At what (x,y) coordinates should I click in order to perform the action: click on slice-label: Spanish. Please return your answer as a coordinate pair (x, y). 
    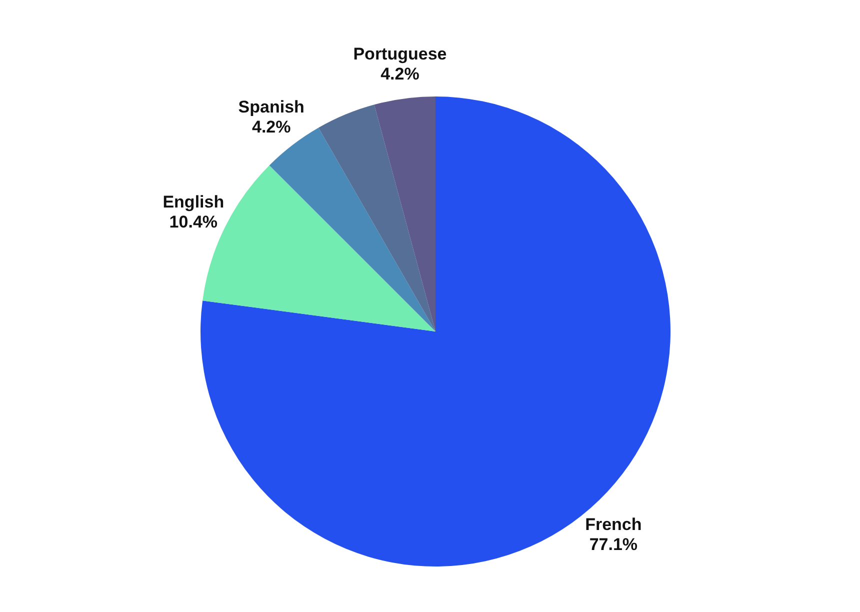
    Looking at the image, I should click on (271, 107).